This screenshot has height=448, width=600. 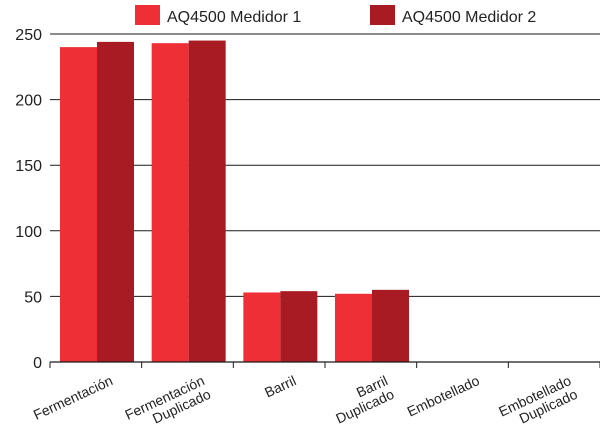 I want to click on y-tick-label: 150, so click(x=28, y=166).